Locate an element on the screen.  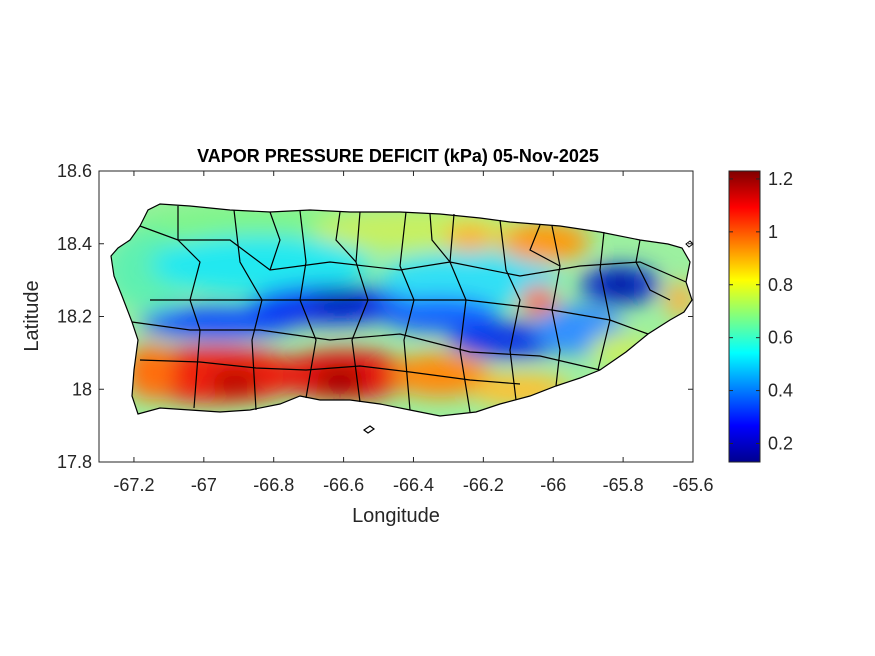
colorbar-tick-label: 0.6 is located at coordinates (780, 338).